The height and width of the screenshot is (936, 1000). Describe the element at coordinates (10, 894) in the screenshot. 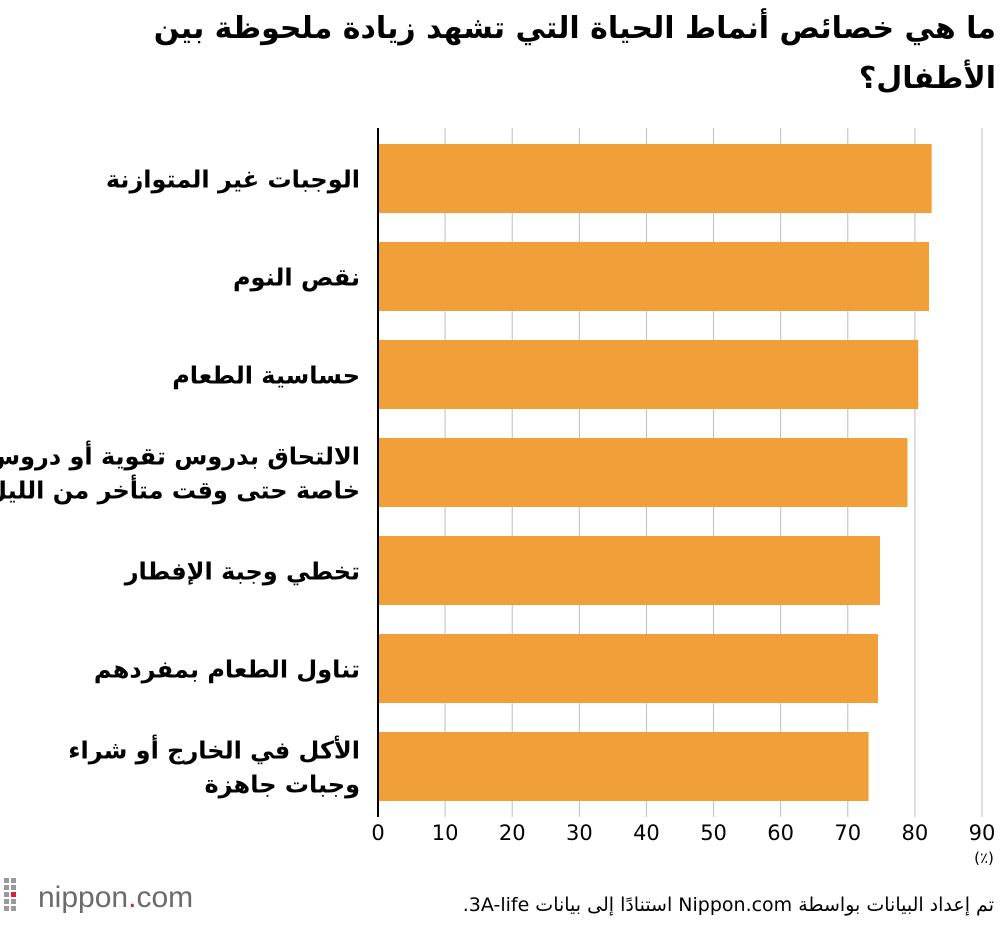

I see `nippon-logo-icon` at that location.